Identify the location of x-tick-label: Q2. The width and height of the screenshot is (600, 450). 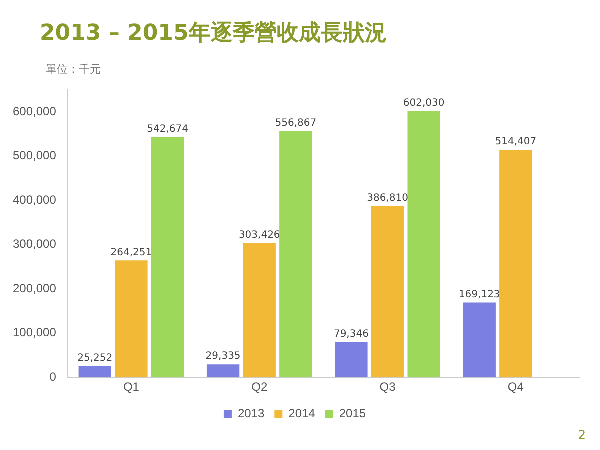
(260, 387).